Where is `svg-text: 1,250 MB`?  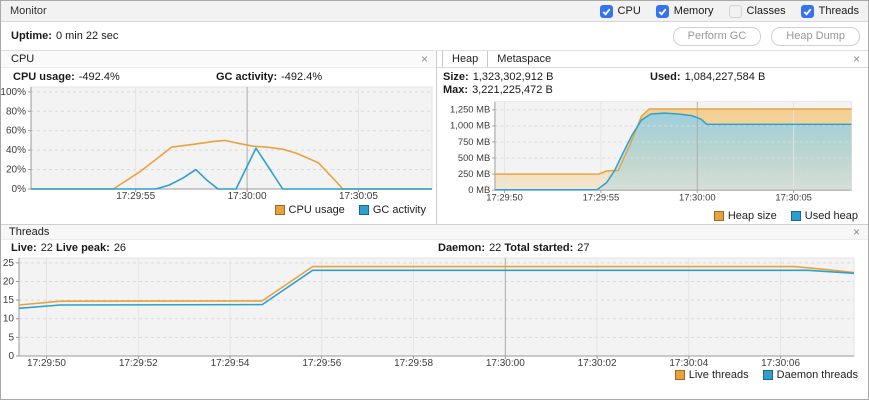
svg-text: 1,250 MB is located at coordinates (470, 109).